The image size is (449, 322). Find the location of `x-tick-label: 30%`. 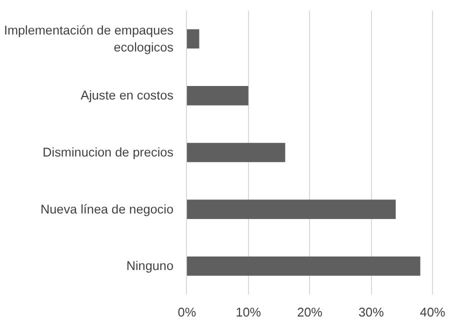

x-tick-label: 30% is located at coordinates (371, 313).